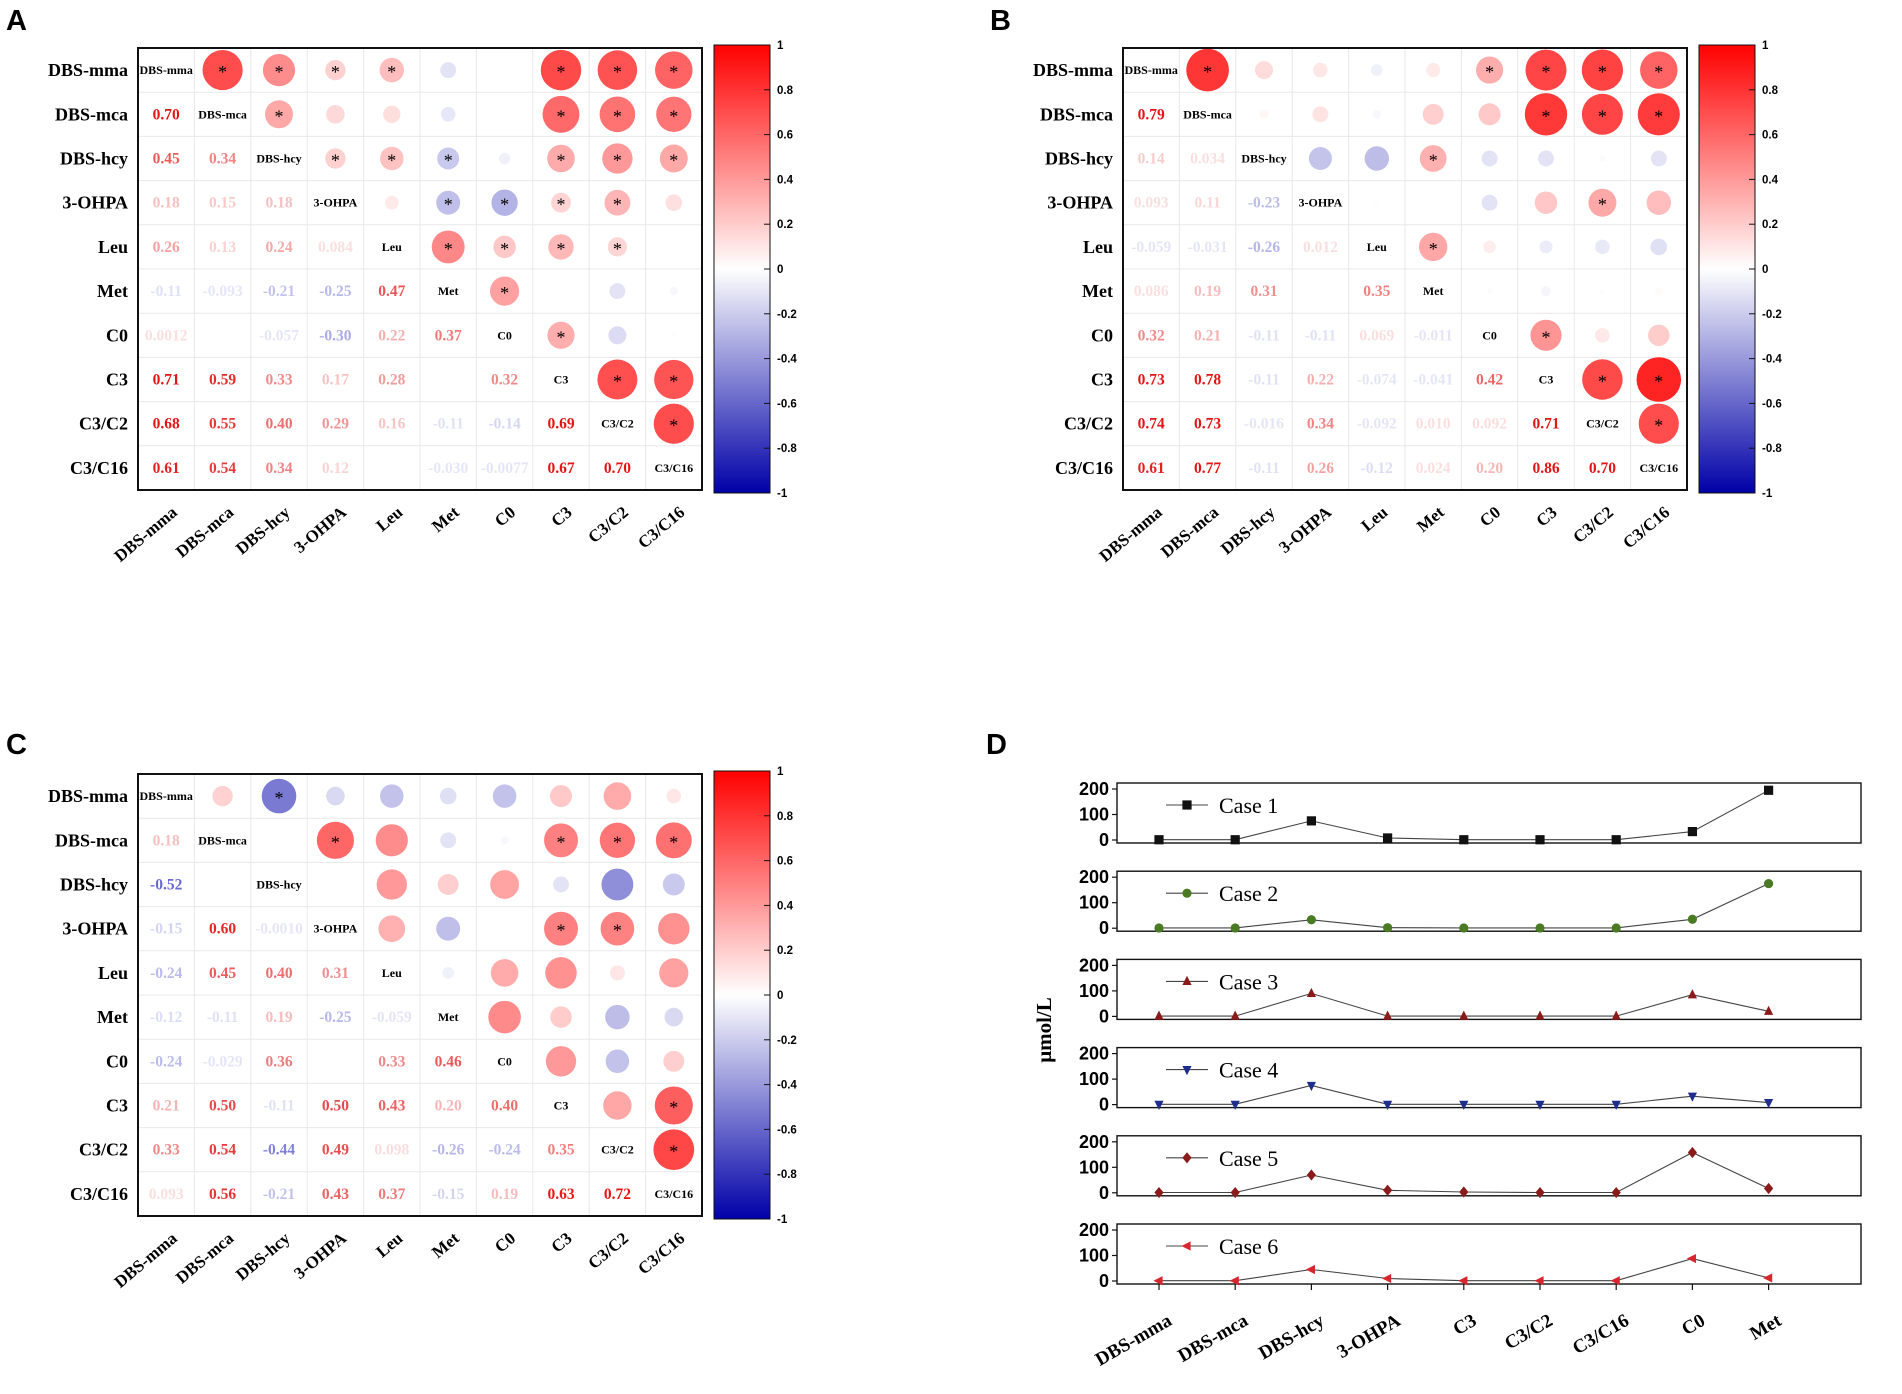 This screenshot has height=1394, width=1902. Describe the element at coordinates (279, 291) in the screenshot. I see `correlation-value: -0.21` at that location.